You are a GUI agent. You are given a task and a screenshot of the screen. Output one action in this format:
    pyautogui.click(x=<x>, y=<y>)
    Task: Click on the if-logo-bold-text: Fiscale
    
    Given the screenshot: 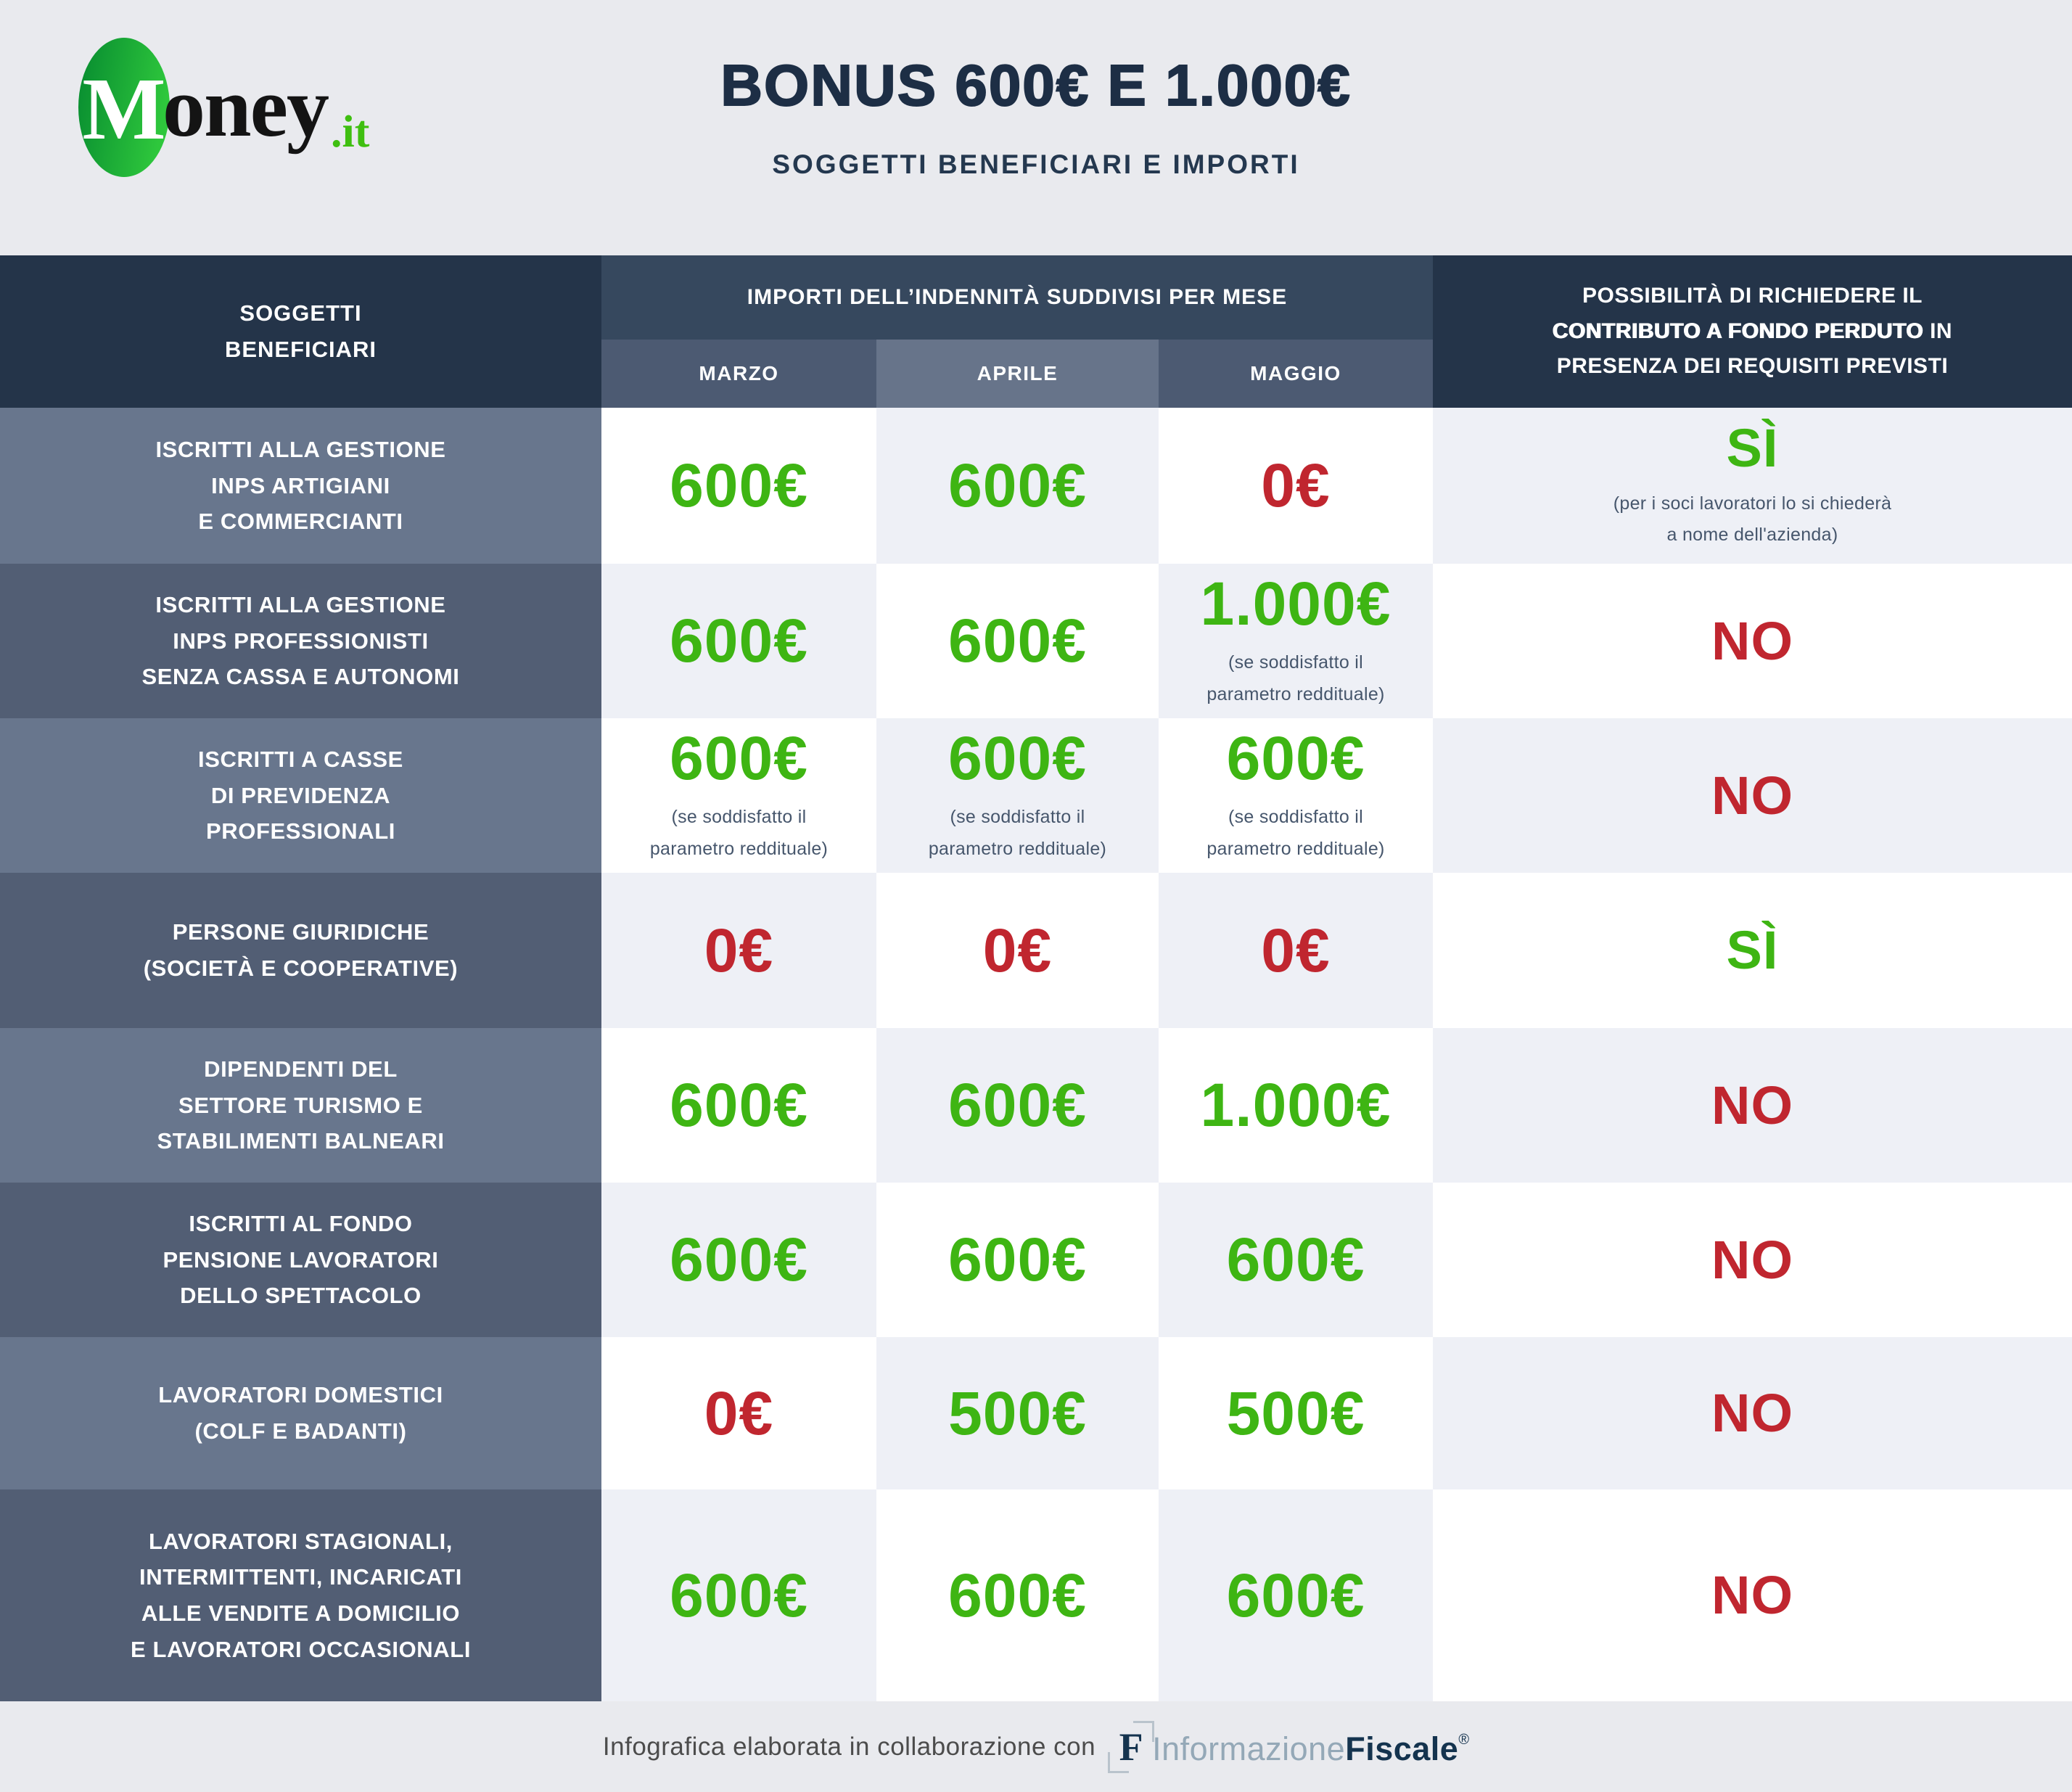 What is the action you would take?
    pyautogui.click(x=1402, y=1748)
    